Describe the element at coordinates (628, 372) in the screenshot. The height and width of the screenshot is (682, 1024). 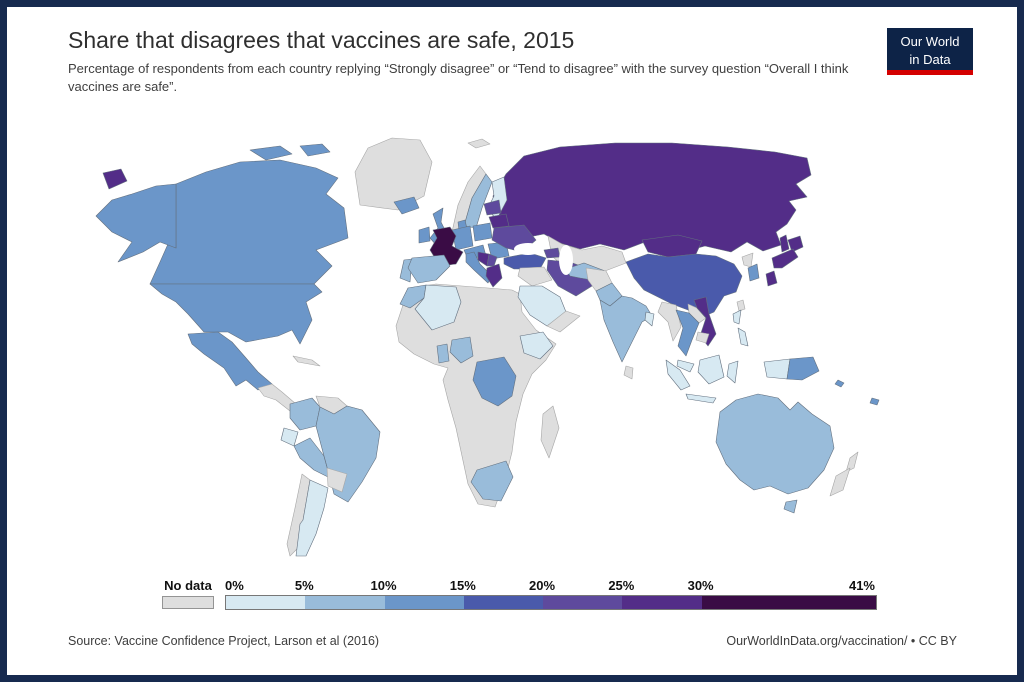
I see `country-sri-lanka` at that location.